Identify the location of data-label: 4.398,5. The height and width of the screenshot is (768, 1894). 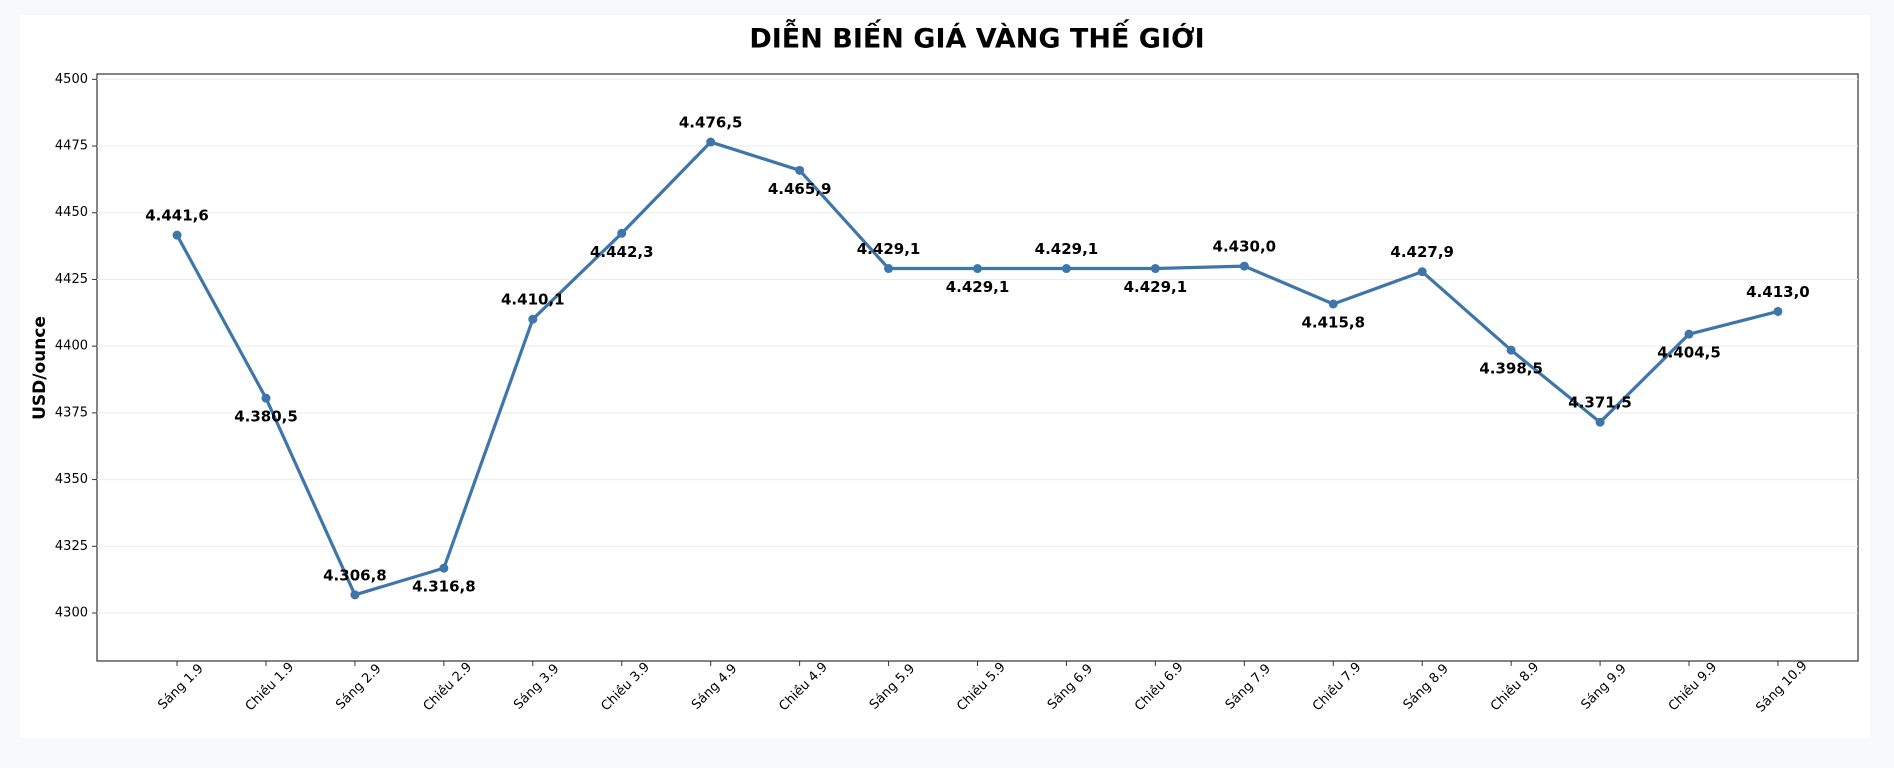
(1511, 369).